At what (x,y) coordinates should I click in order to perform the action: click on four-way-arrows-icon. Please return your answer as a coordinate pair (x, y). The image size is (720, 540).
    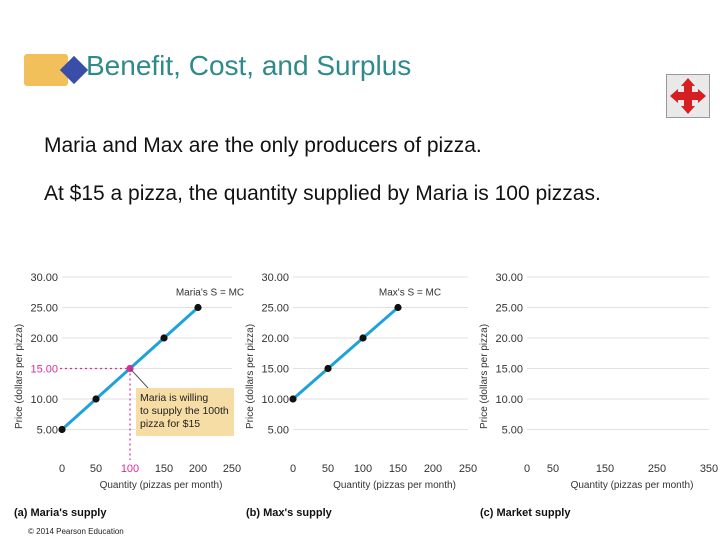
    Looking at the image, I should click on (688, 96).